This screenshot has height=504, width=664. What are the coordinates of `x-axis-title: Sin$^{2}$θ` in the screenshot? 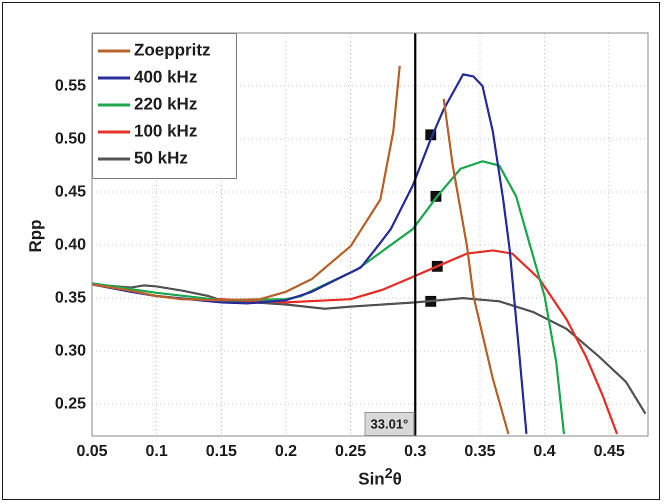 It's located at (380, 478).